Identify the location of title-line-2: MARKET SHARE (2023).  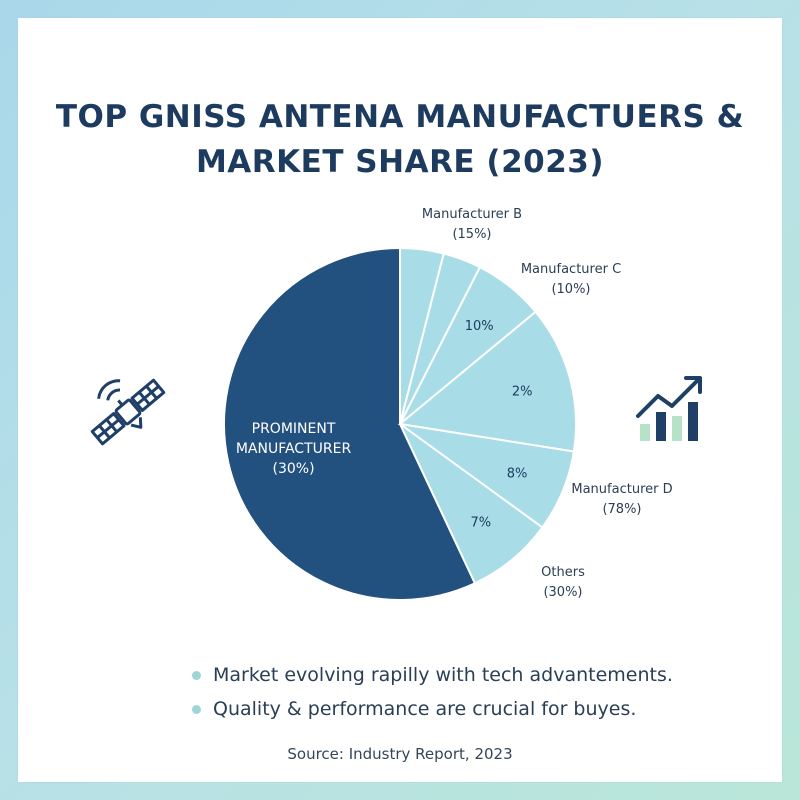
(400, 162).